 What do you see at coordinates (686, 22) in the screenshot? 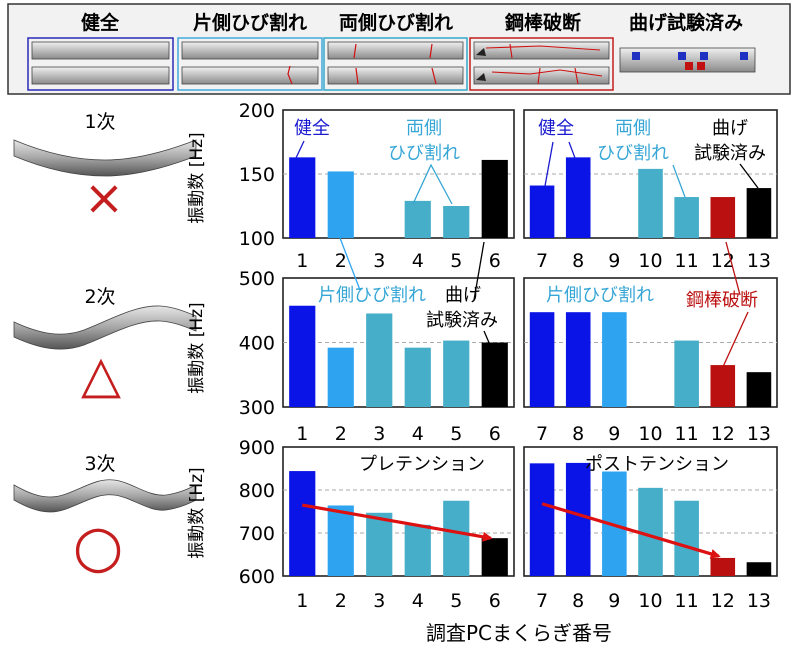
I see `legend-label-bend-tested: 曲げ試験済み` at bounding box center [686, 22].